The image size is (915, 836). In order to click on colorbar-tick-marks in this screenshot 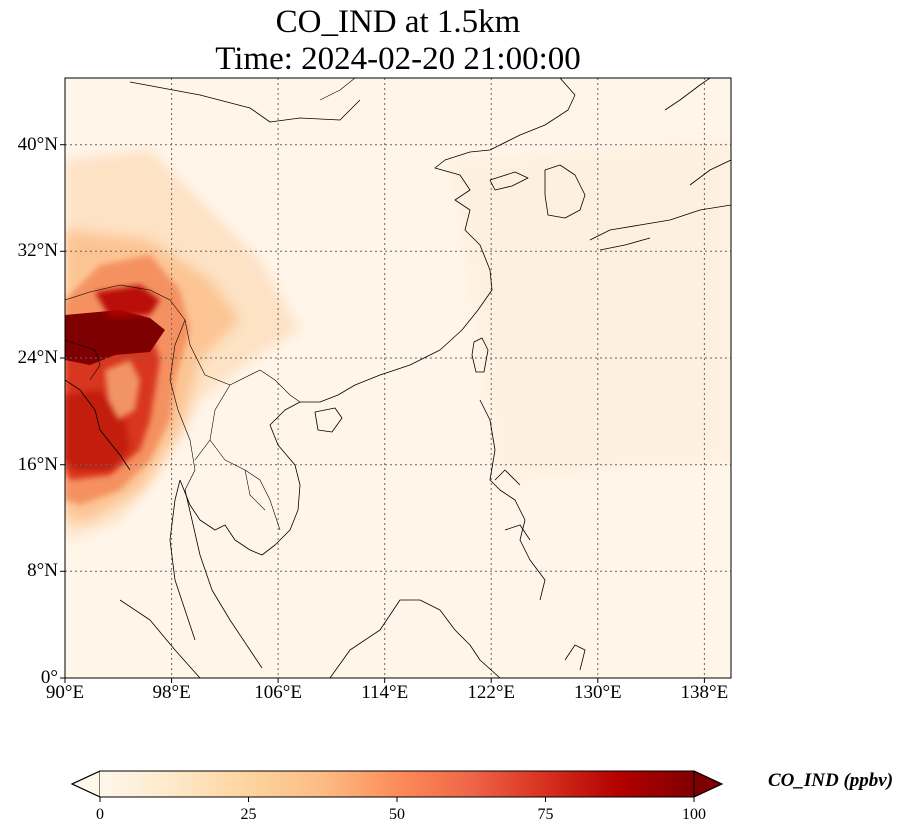, I will do `click(397, 799)`.